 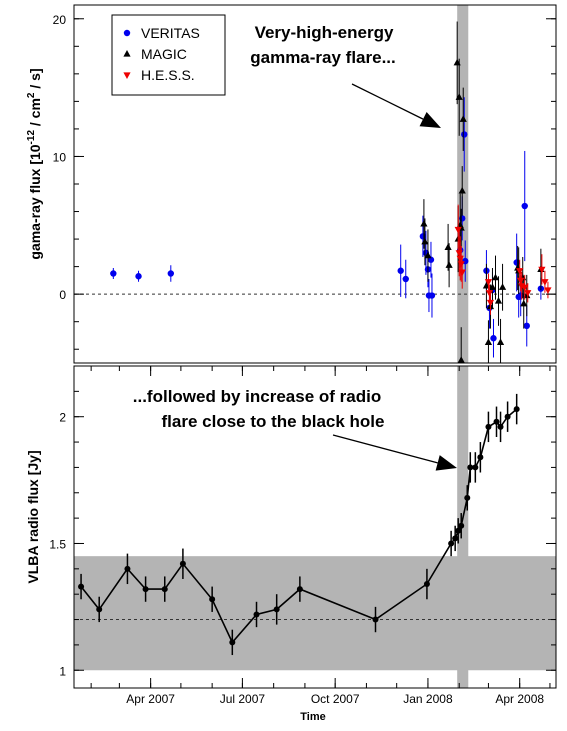 I want to click on x-tick-label: Oct 2007, so click(x=335, y=699).